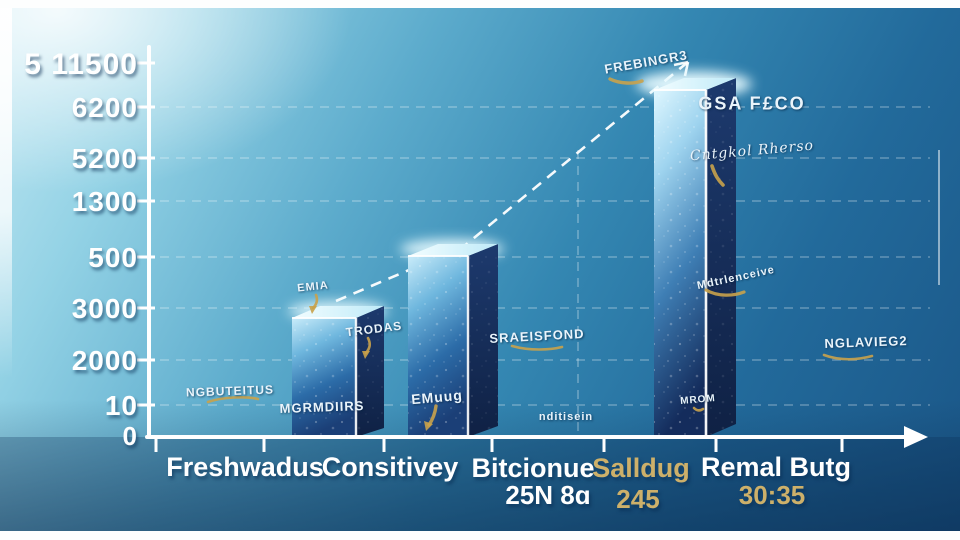 This screenshot has width=960, height=540. I want to click on y-tick-label: 5200, so click(104, 158).